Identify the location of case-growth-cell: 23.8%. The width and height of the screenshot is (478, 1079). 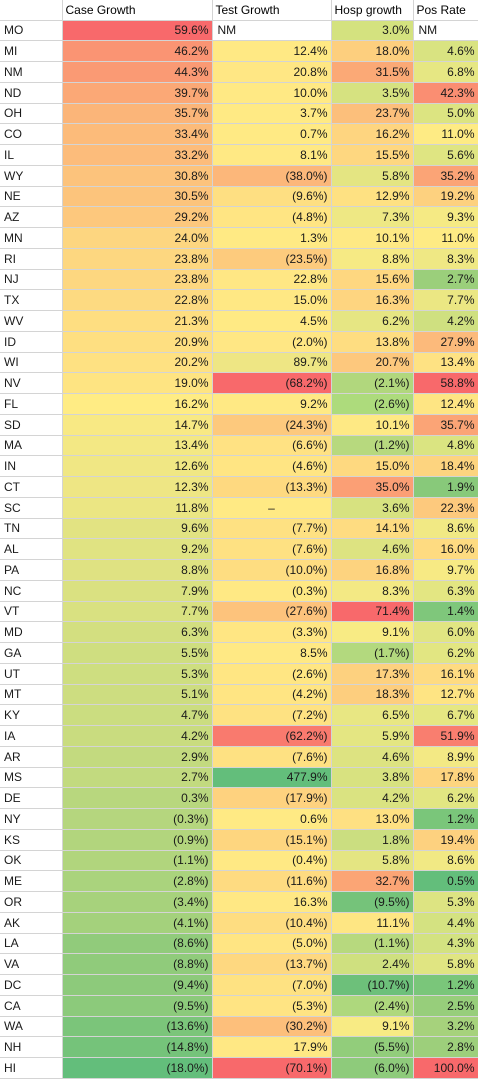
(137, 280).